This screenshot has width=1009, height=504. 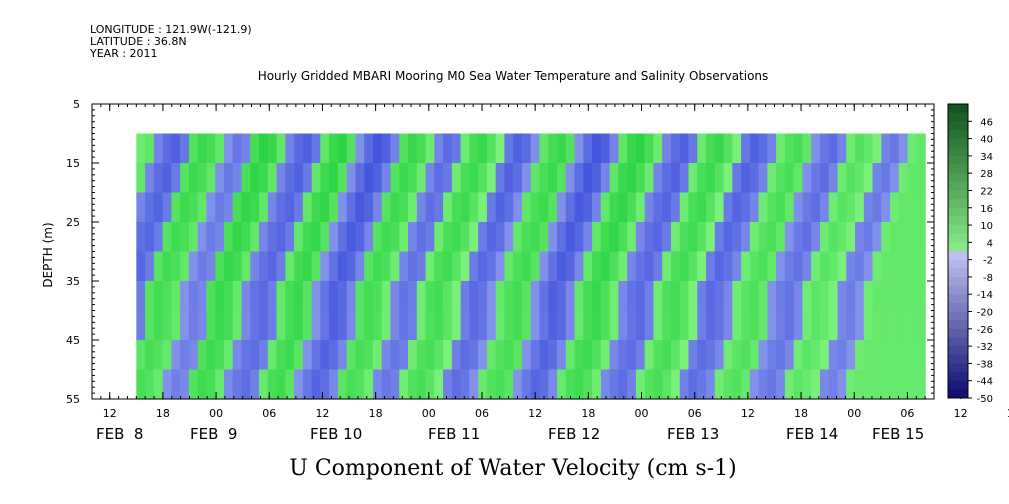 What do you see at coordinates (985, 295) in the screenshot?
I see `colorbar-tick-label: -14` at bounding box center [985, 295].